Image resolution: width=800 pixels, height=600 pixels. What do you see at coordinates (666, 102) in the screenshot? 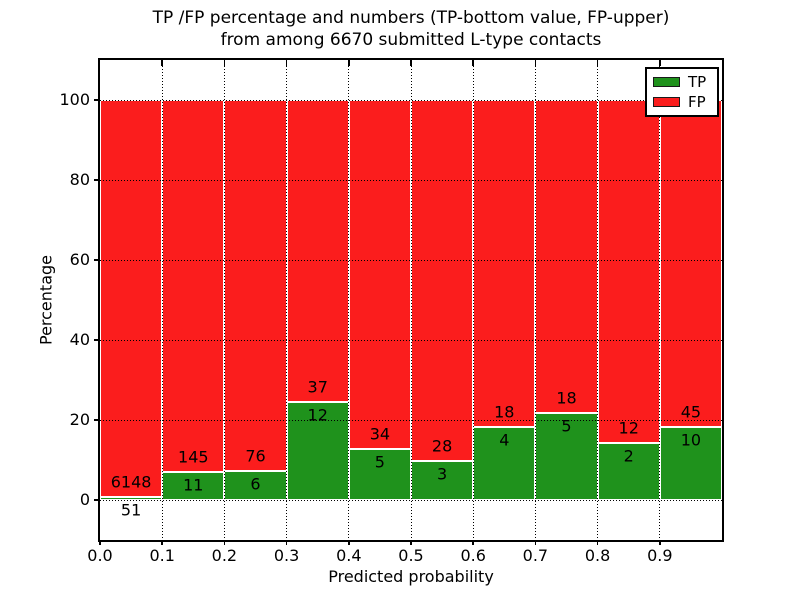
I see `legend-swatch-fp-icon` at bounding box center [666, 102].